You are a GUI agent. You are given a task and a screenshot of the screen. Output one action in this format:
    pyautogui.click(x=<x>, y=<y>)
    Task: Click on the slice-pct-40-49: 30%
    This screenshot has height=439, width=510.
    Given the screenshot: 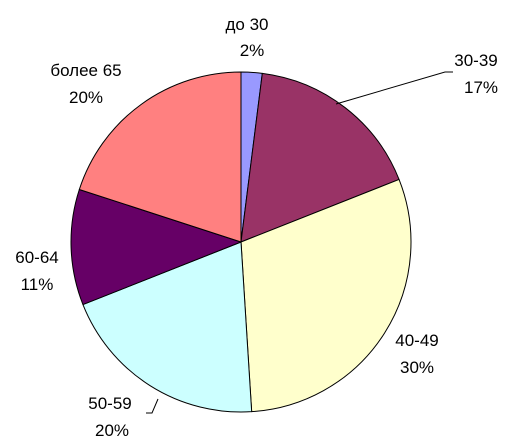 What is the action you would take?
    pyautogui.click(x=417, y=367)
    